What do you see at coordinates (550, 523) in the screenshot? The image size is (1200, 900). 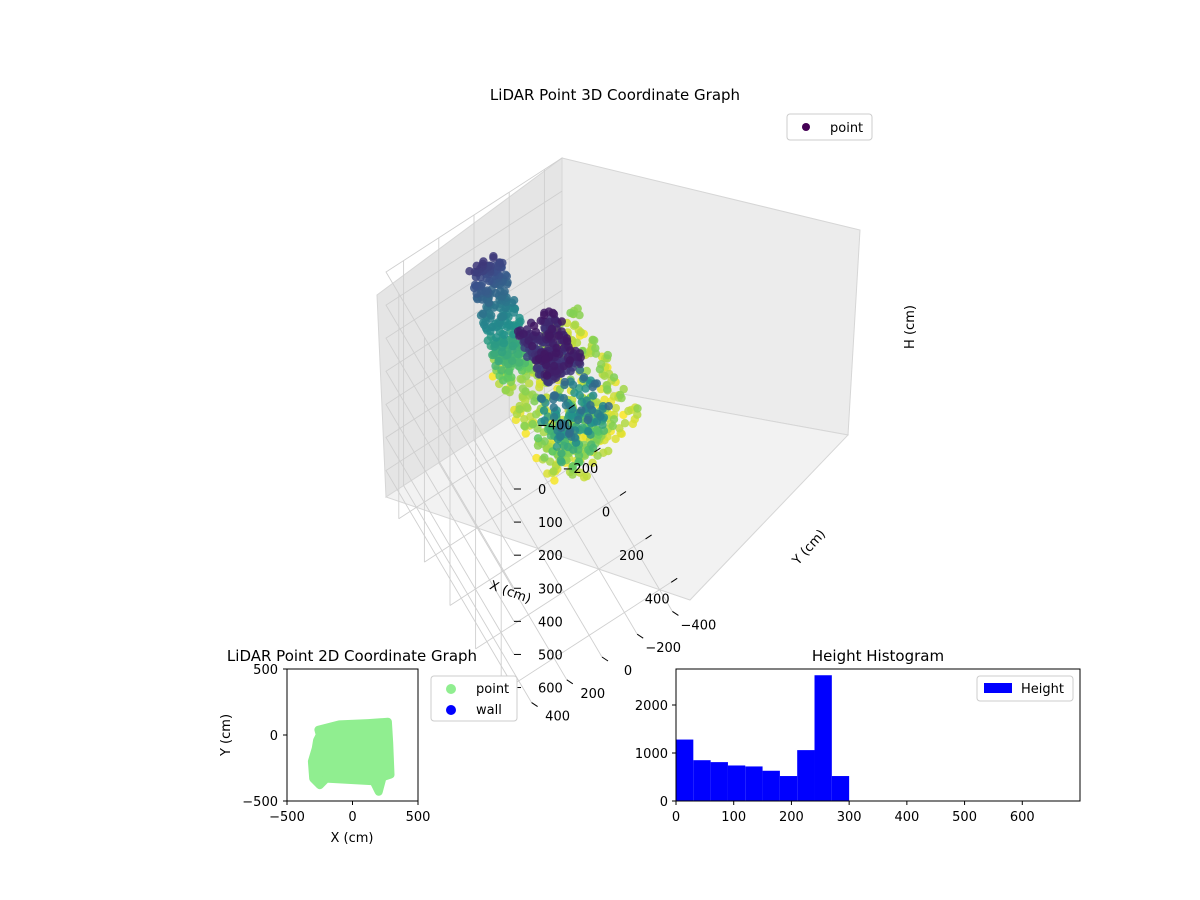 I see `z-tick-label: 100` at bounding box center [550, 523].